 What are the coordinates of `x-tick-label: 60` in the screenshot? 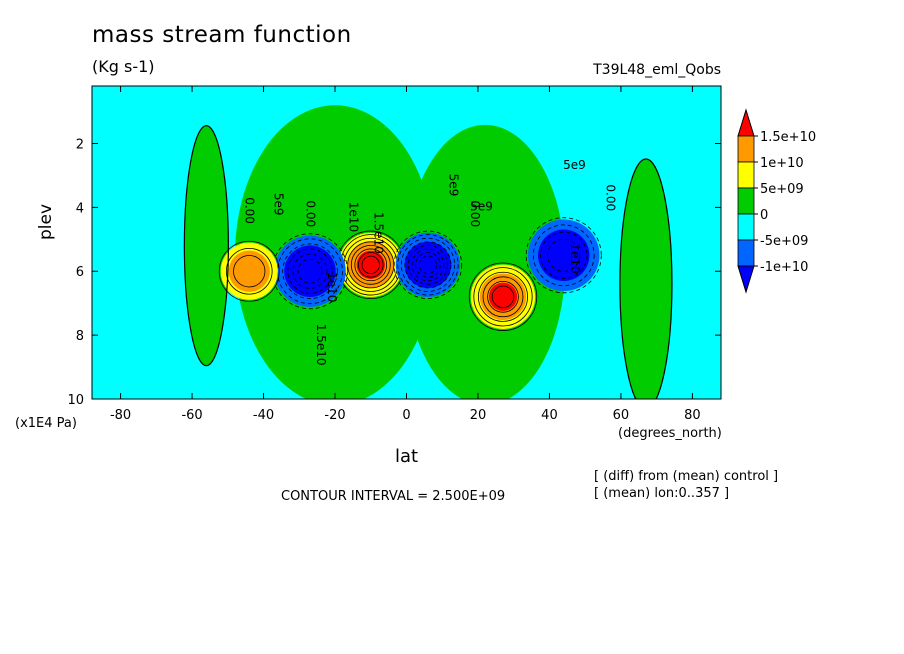 It's located at (621, 415).